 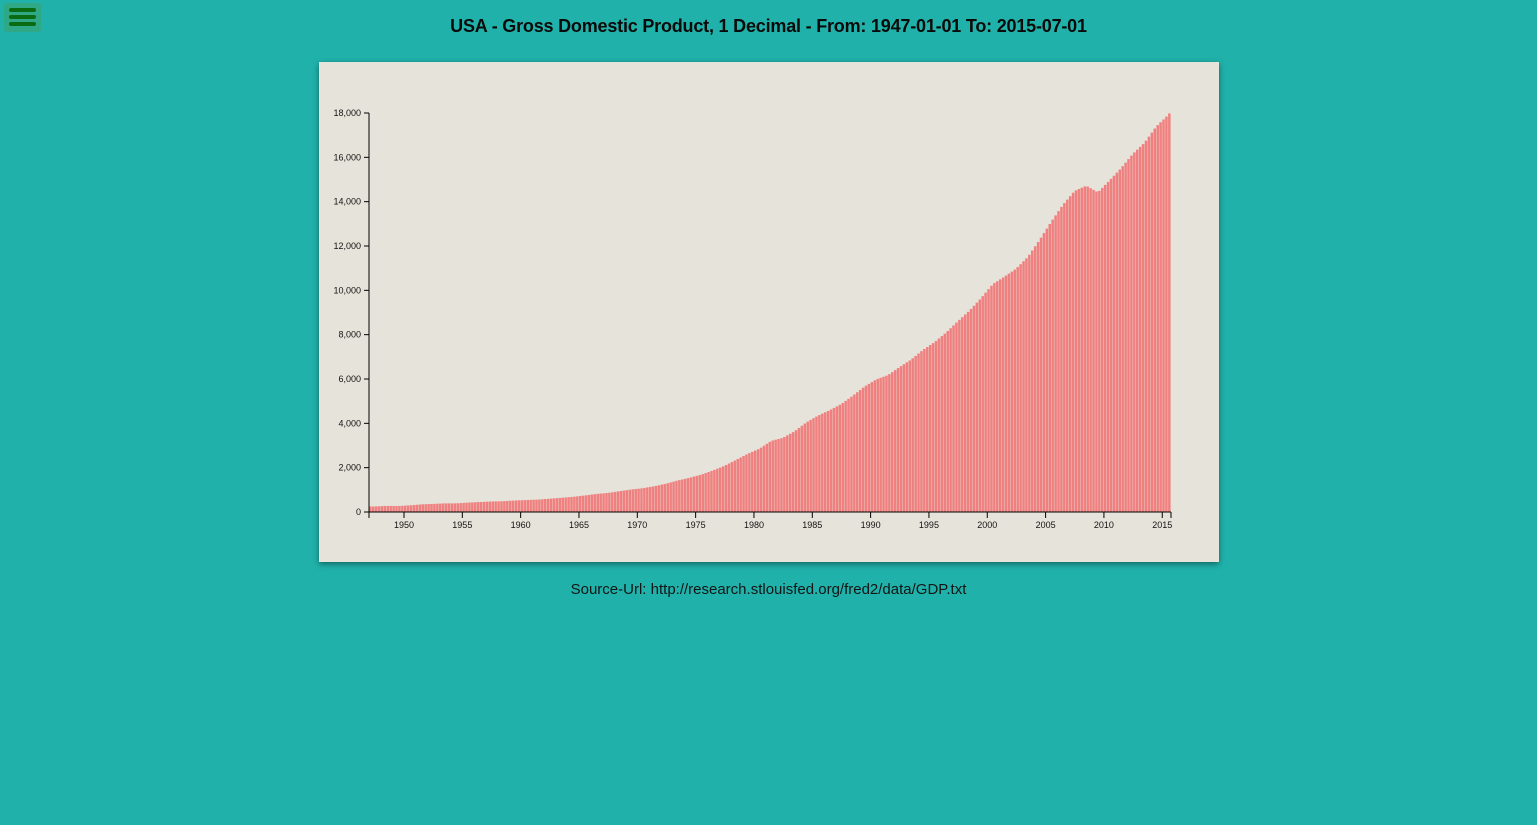 What do you see at coordinates (349, 423) in the screenshot?
I see `y-tick-label-4000: 4,000` at bounding box center [349, 423].